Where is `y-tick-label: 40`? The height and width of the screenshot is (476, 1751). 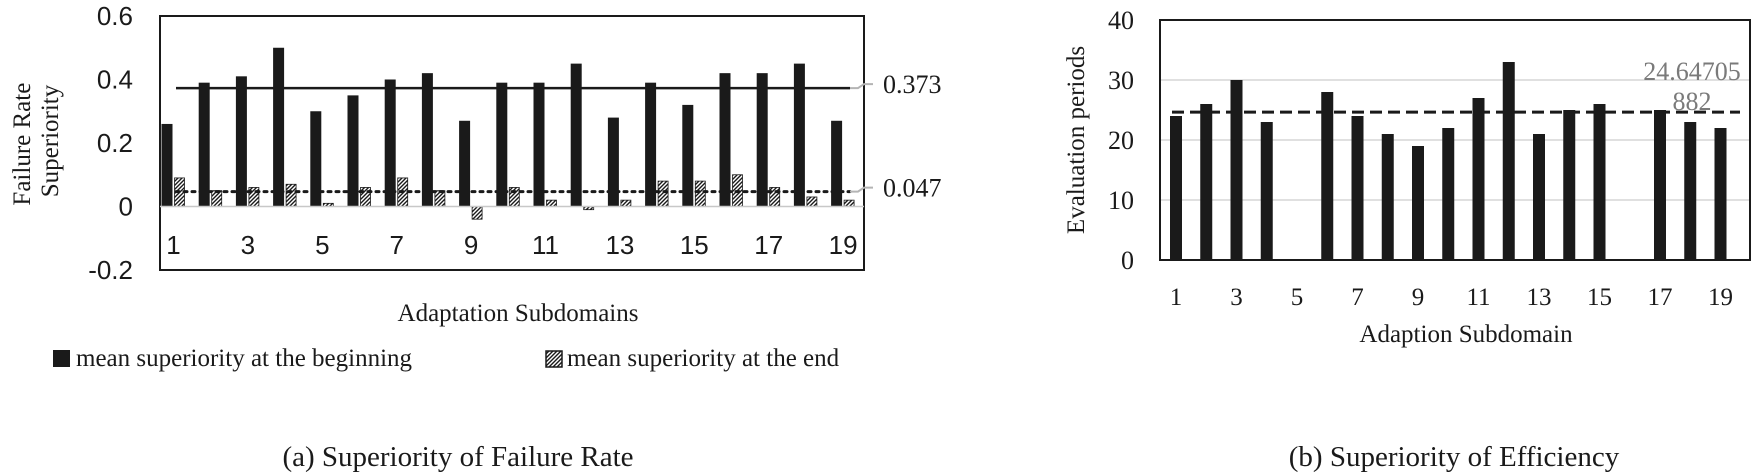 y-tick-label: 40 is located at coordinates (1121, 20).